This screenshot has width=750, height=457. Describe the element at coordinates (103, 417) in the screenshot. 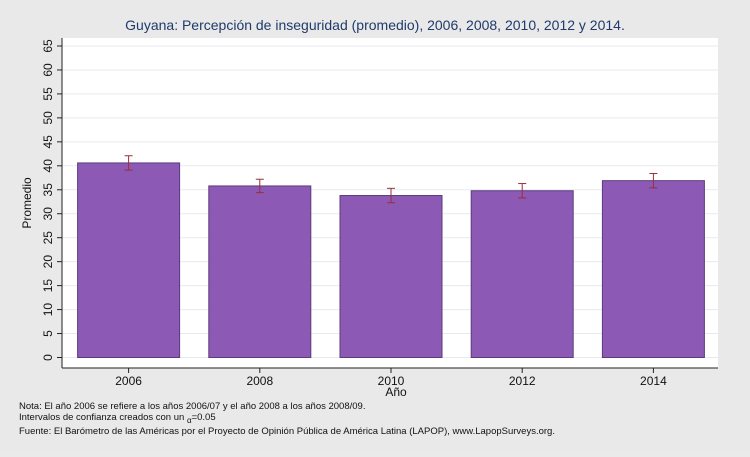

I see `note-confidence-prefix: Intervalos de confianza creados con un` at that location.